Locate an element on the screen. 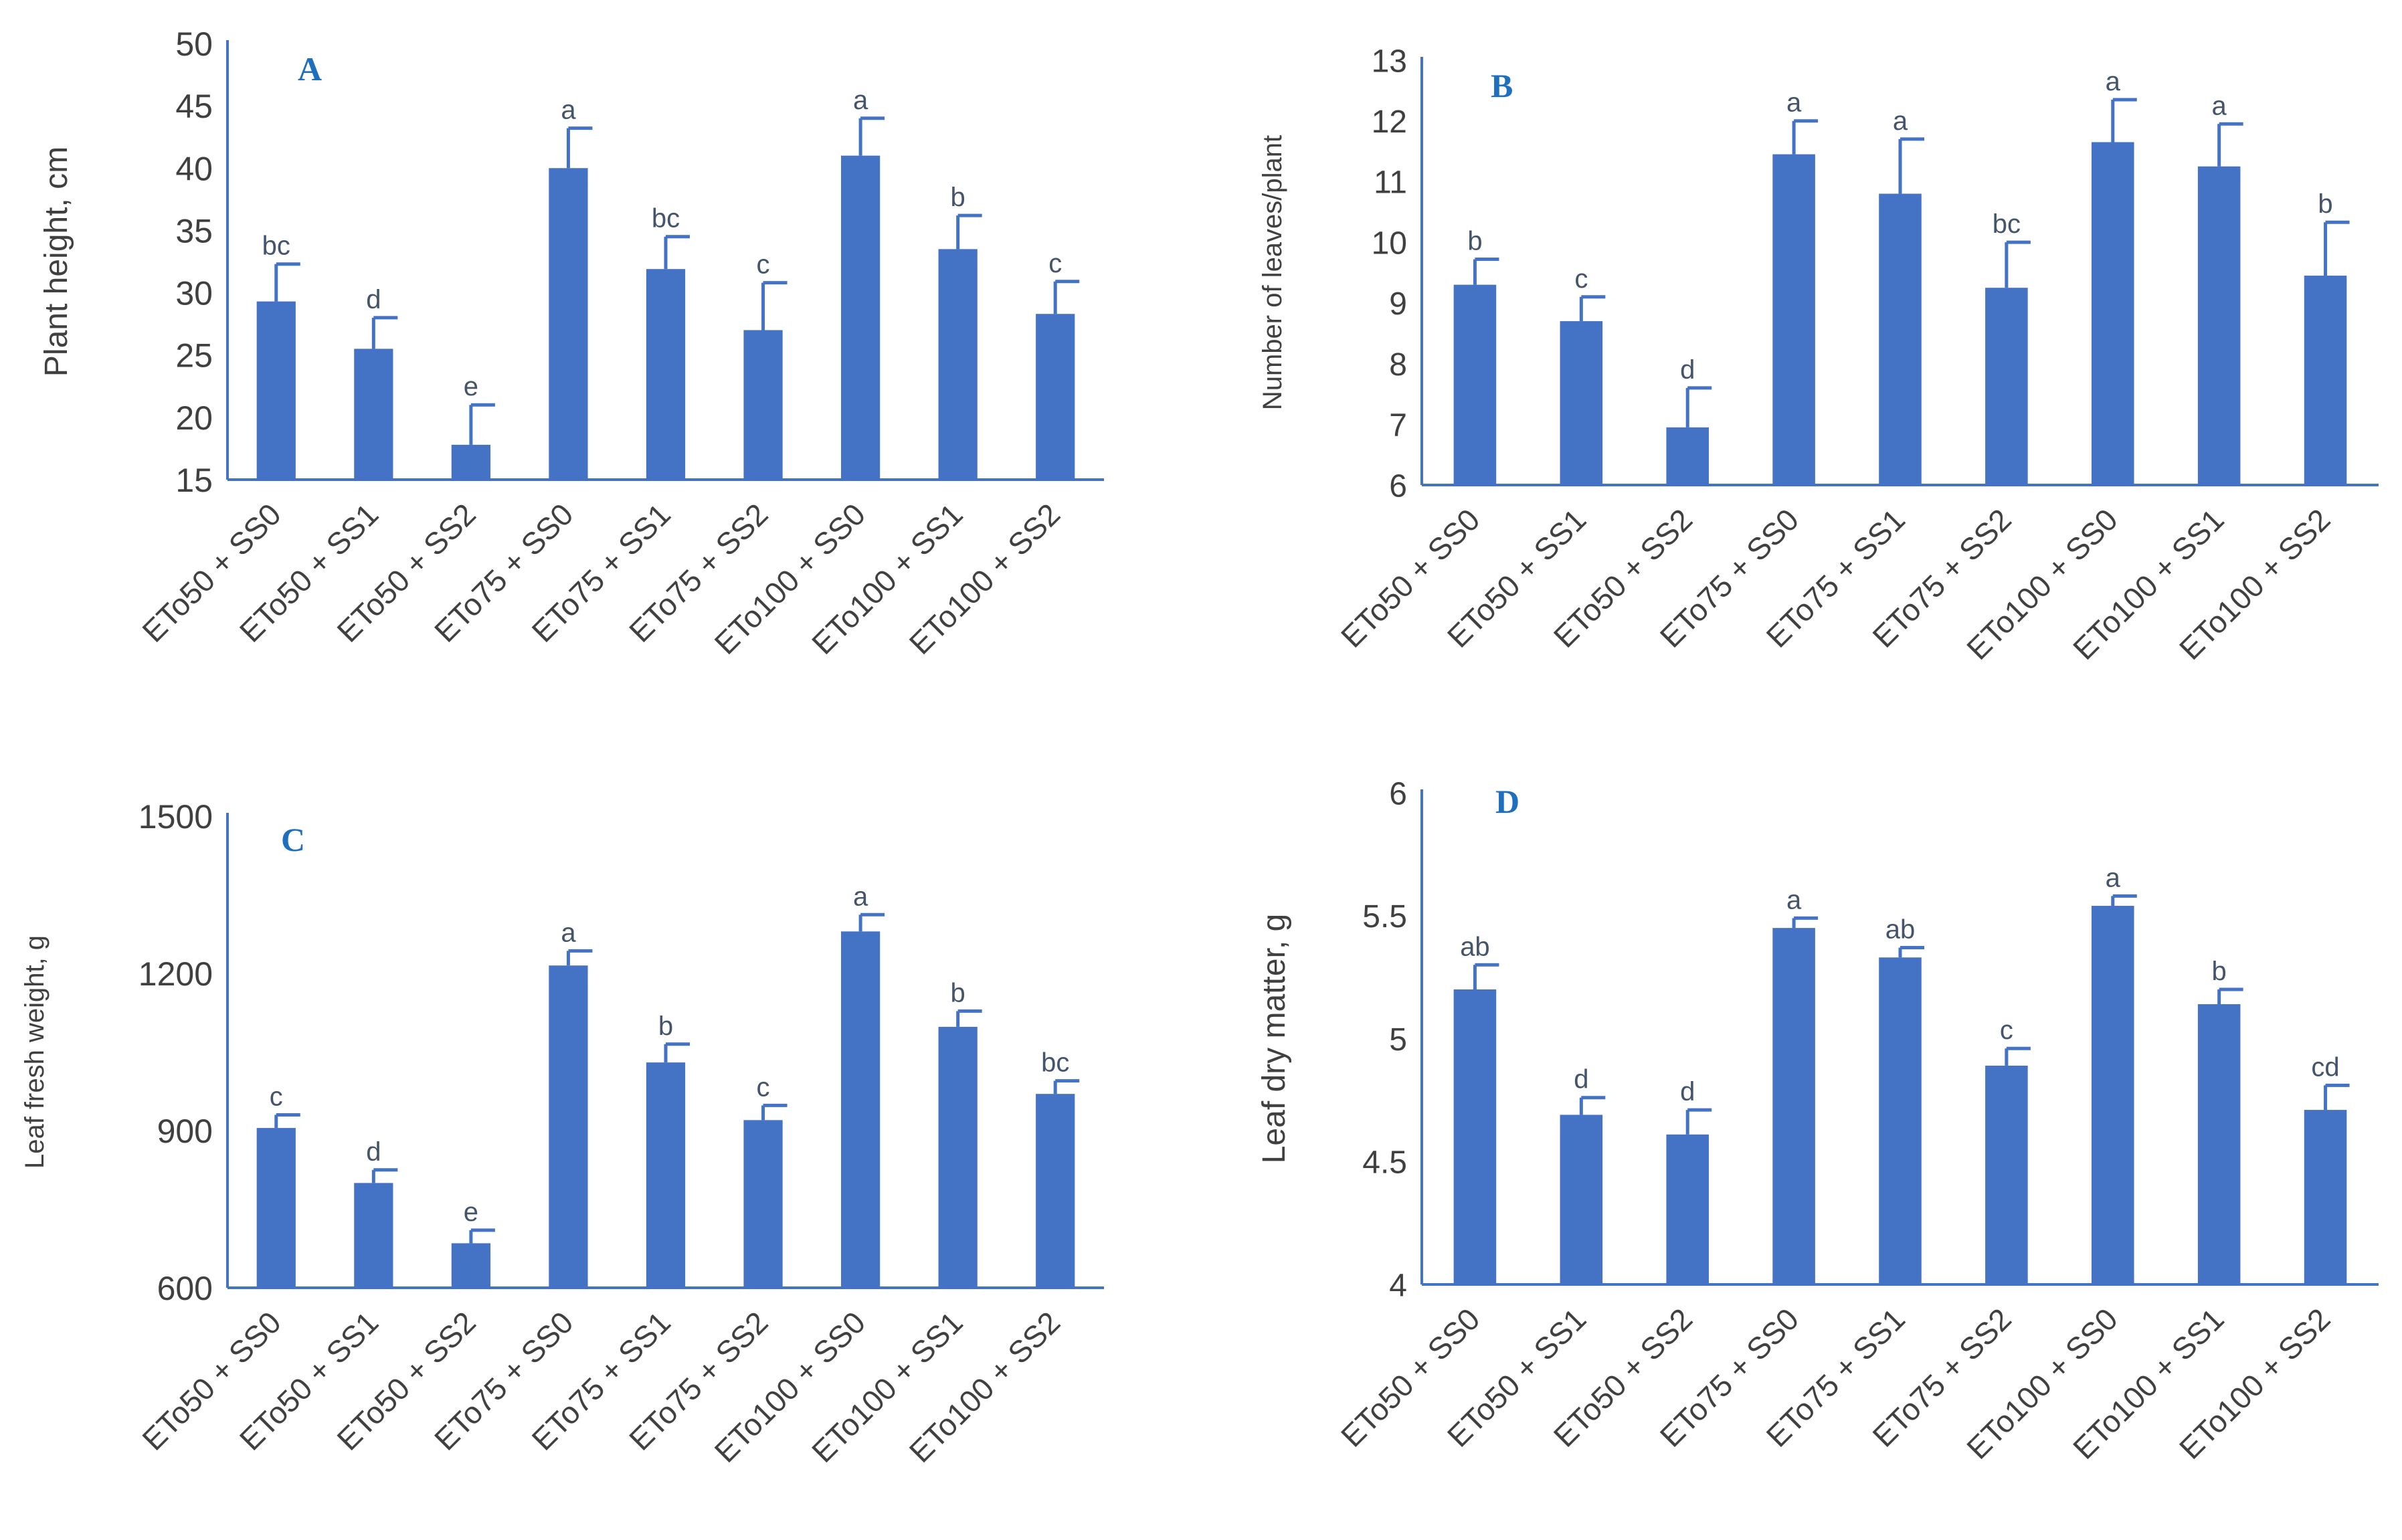 Image resolution: width=2402 pixels, height=1540 pixels. y-tick-label: 8 is located at coordinates (1398, 365).